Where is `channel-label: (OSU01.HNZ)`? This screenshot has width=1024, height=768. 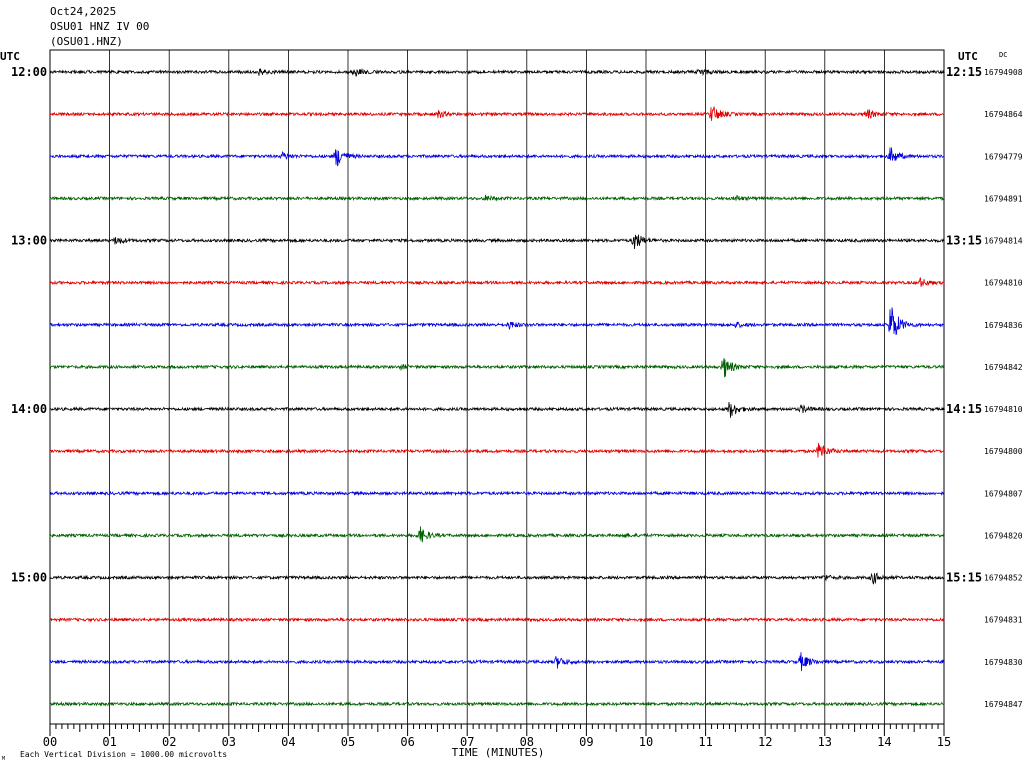 channel-label: (OSU01.HNZ) is located at coordinates (86, 41).